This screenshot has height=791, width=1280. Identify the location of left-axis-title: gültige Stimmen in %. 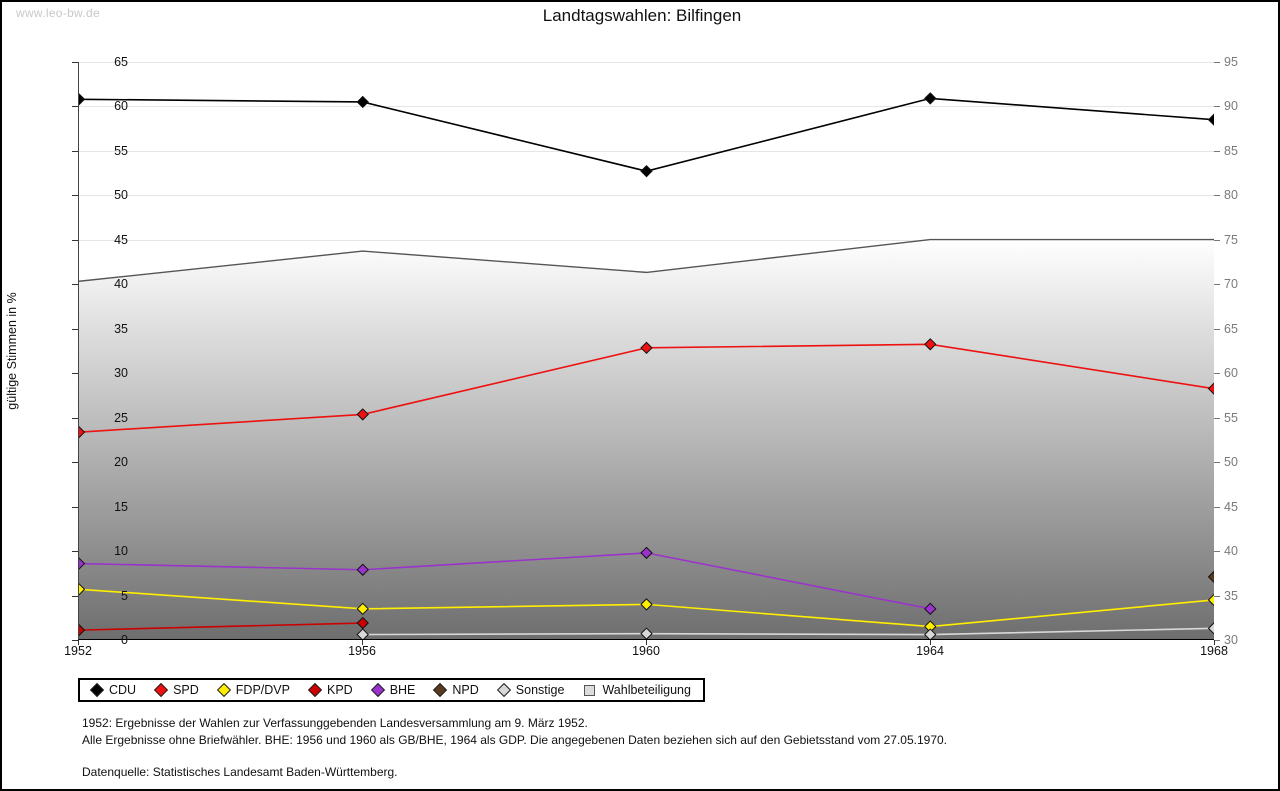
(12, 351).